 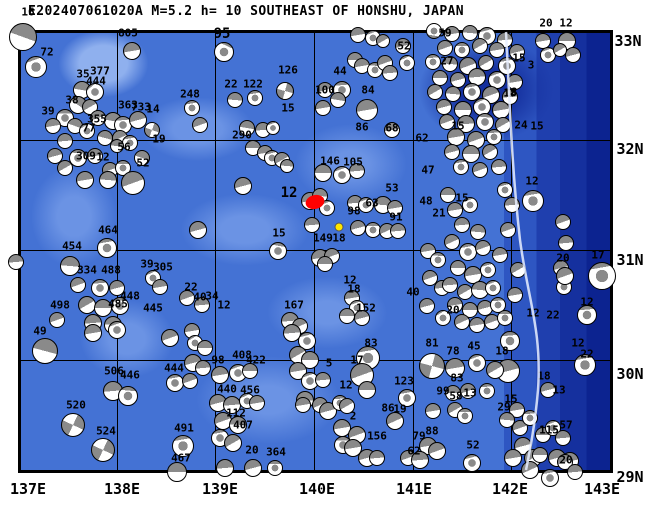 I want to click on depth-label: 98, so click(x=354, y=211).